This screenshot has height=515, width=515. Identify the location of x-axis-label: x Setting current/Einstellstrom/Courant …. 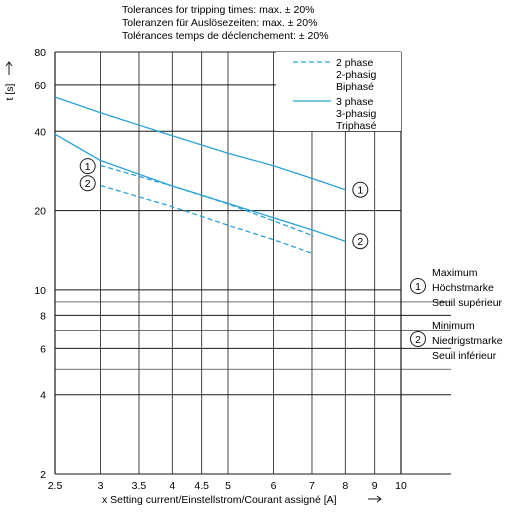
(219, 500).